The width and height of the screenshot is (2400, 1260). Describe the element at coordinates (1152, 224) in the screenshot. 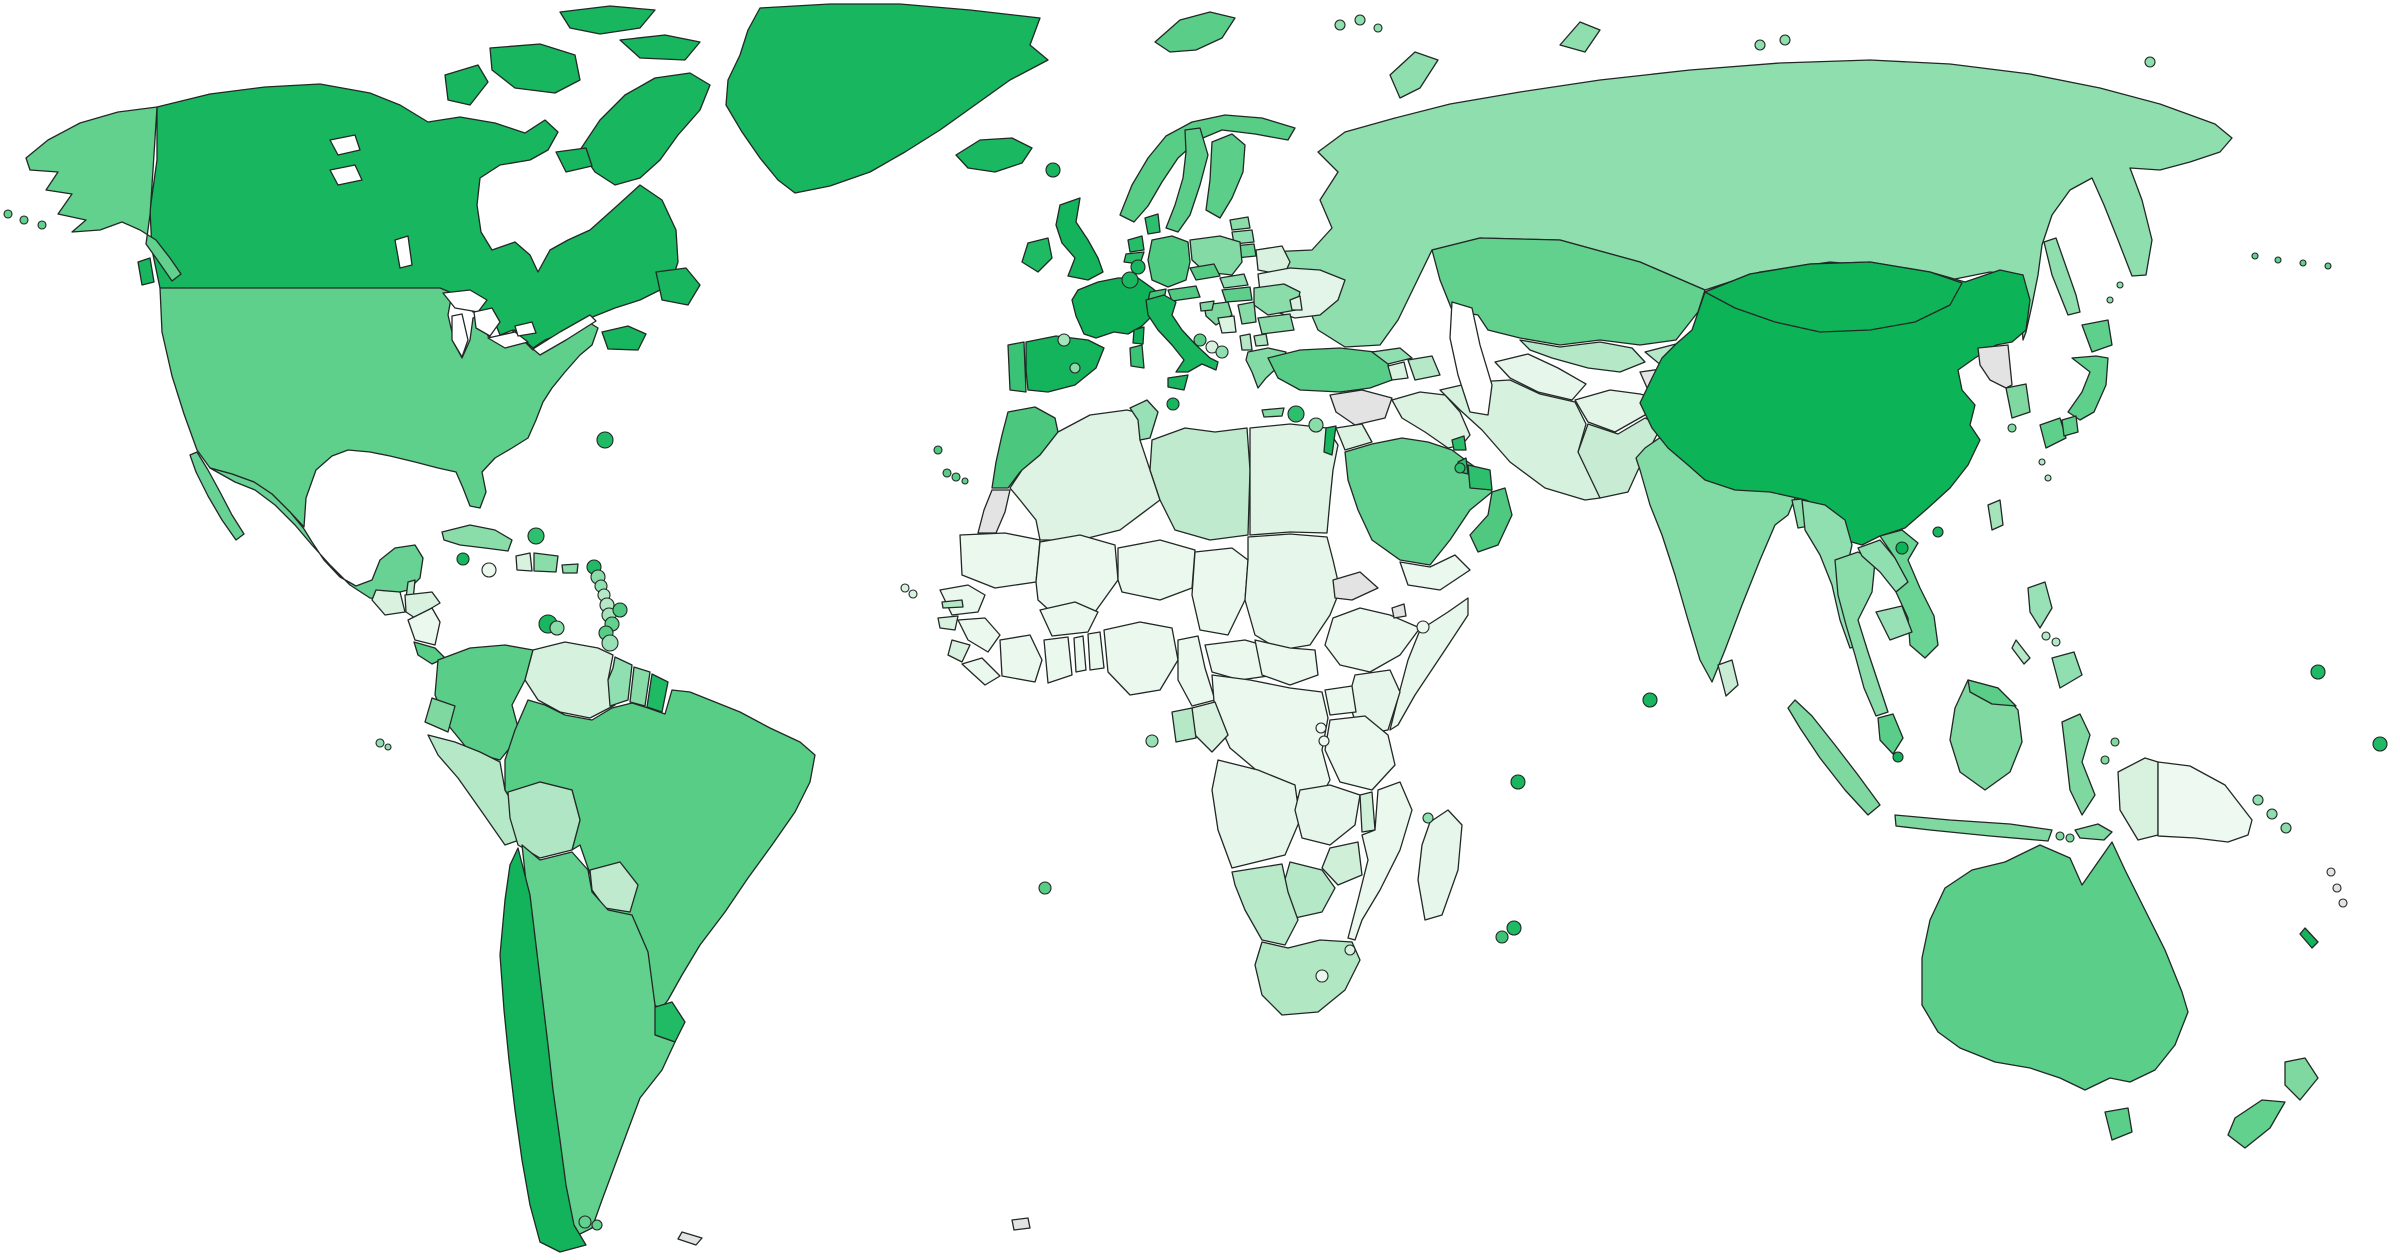

I see `country-denmark` at that location.